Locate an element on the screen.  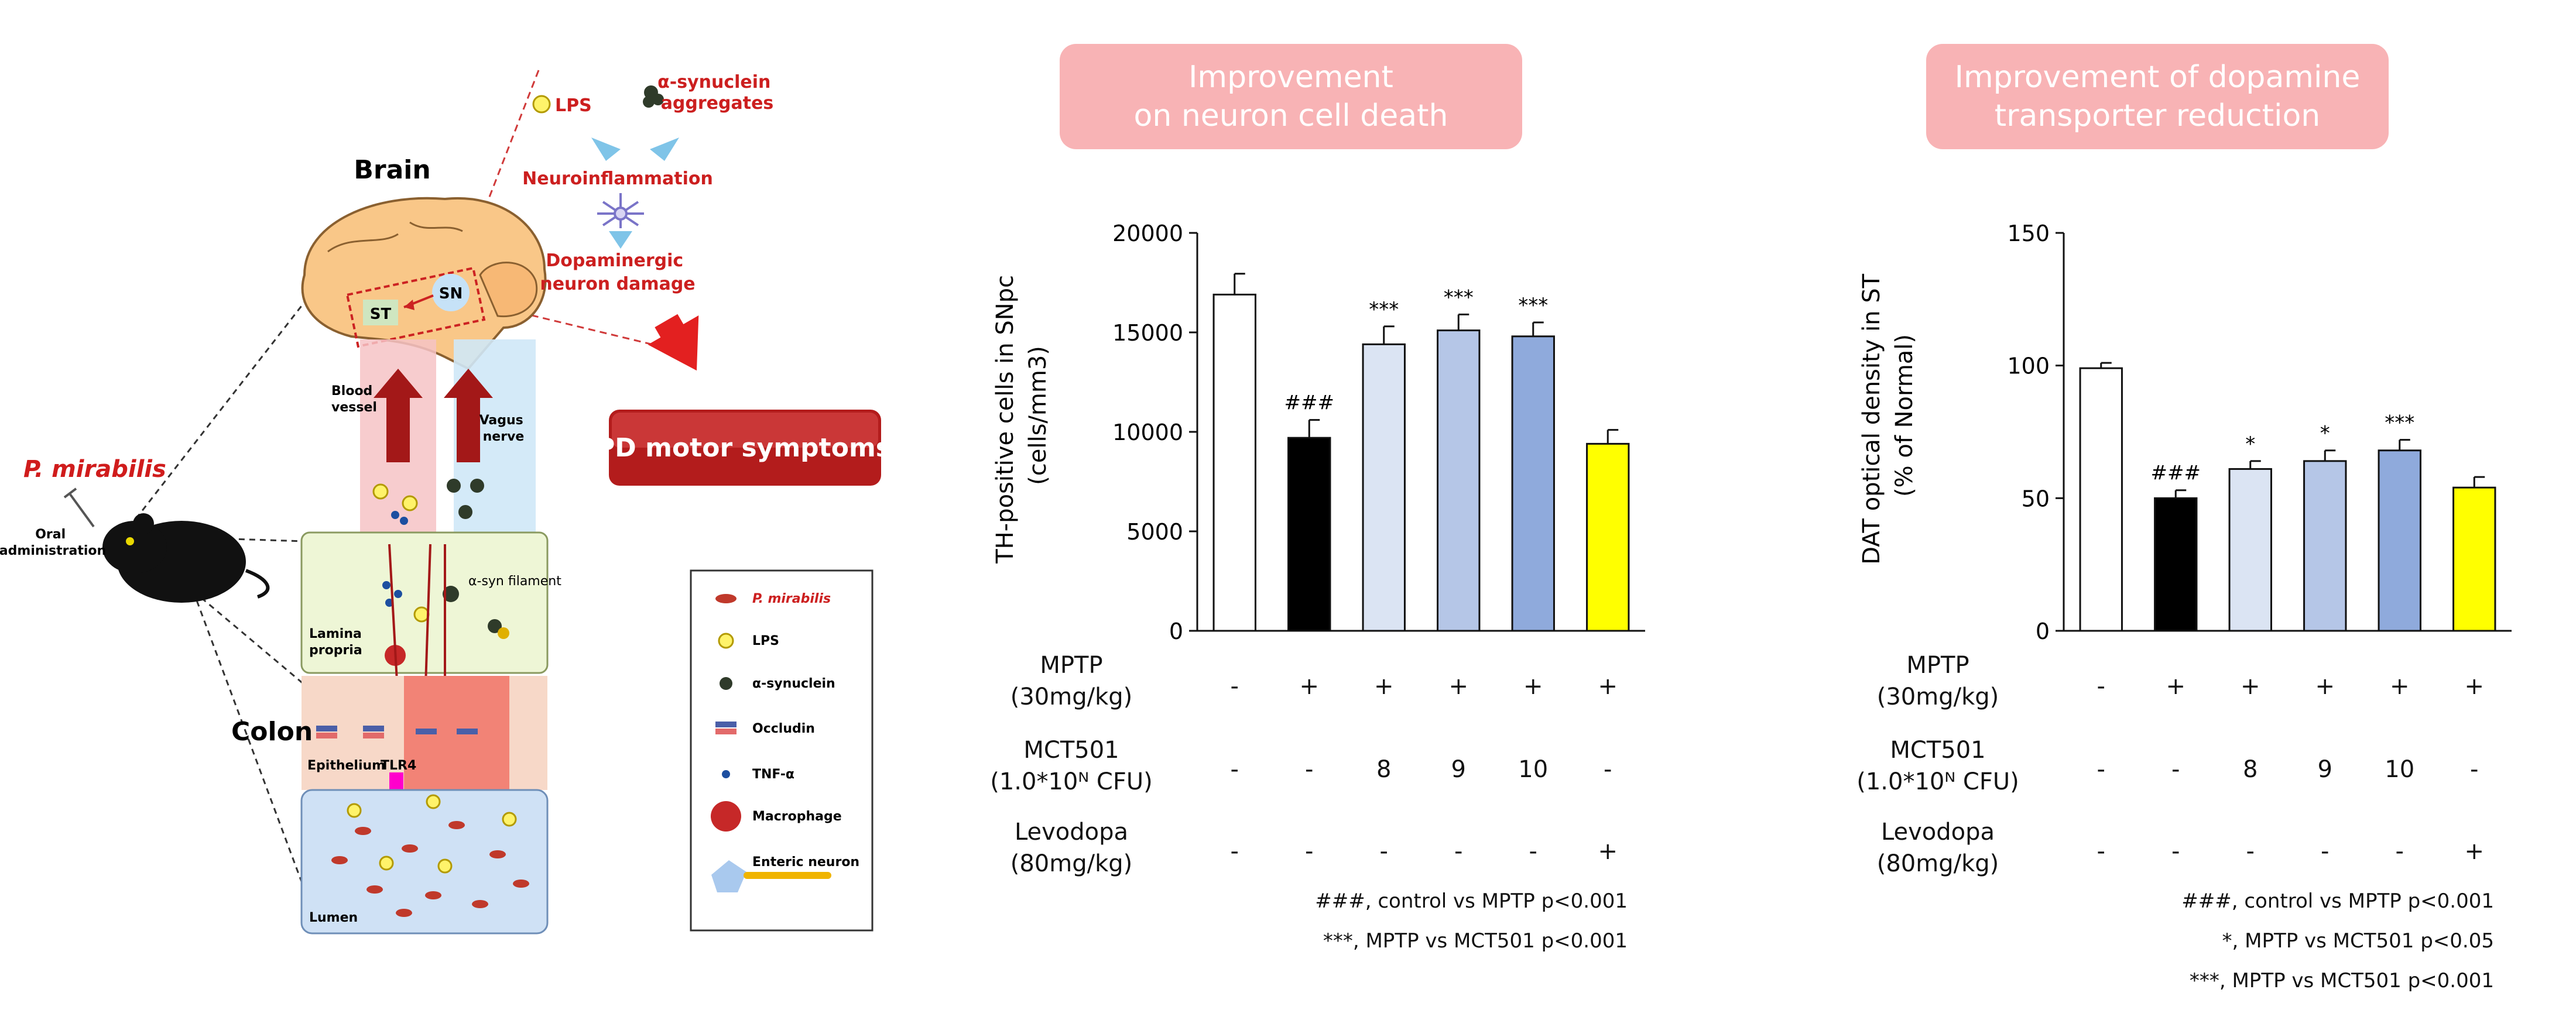
chart2-row-mptp-label: MPTP (30mg/kg) is located at coordinates (1937, 681).